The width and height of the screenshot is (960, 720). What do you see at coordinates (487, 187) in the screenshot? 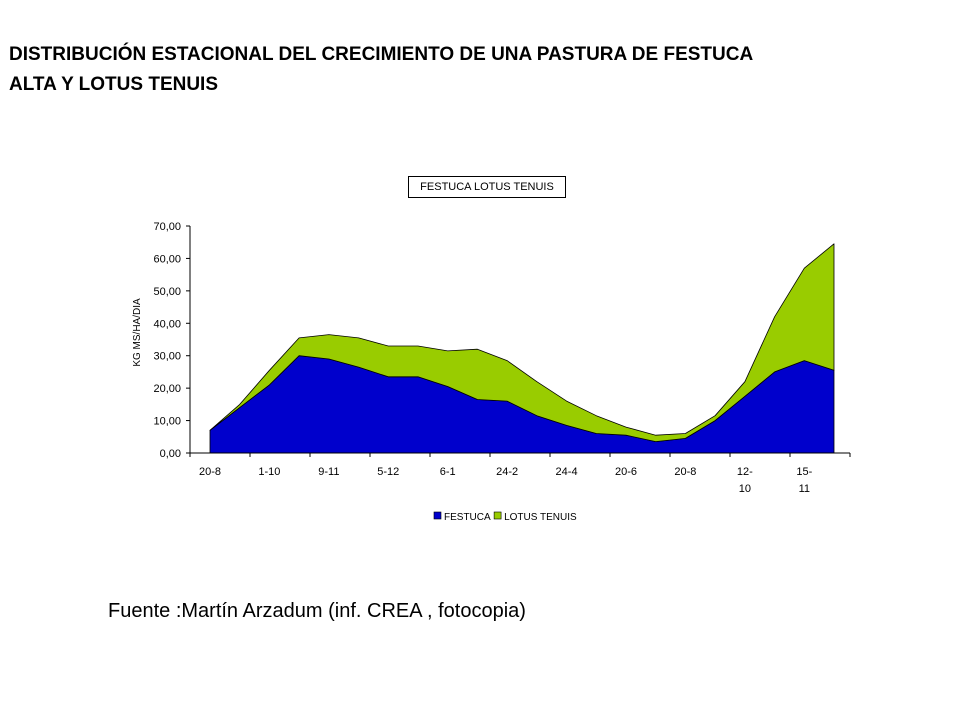
I see `chart-title: FESTUCA LOTUS TENUIS` at bounding box center [487, 187].